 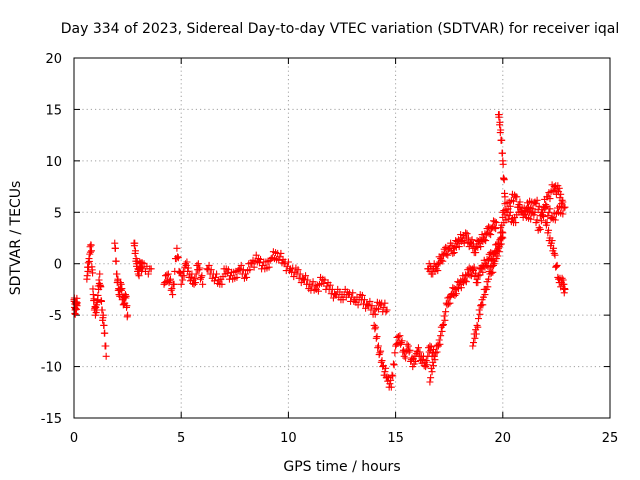 What do you see at coordinates (288, 438) in the screenshot?
I see `x-tick-label: 10` at bounding box center [288, 438].